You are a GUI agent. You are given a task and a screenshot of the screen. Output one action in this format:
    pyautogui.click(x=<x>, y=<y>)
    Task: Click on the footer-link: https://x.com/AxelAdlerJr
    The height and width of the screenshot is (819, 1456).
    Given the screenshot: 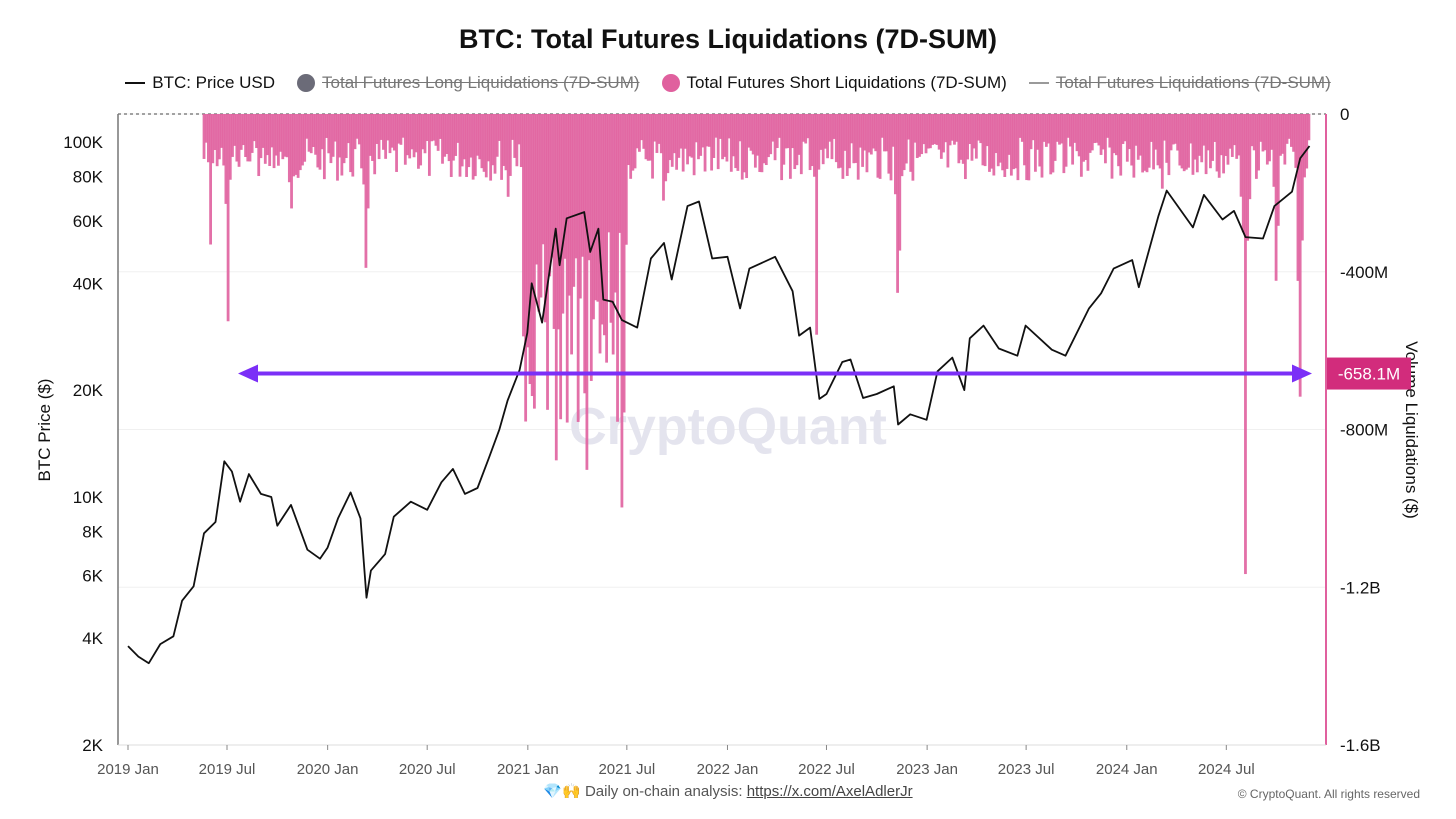 What is the action you would take?
    pyautogui.click(x=829, y=791)
    